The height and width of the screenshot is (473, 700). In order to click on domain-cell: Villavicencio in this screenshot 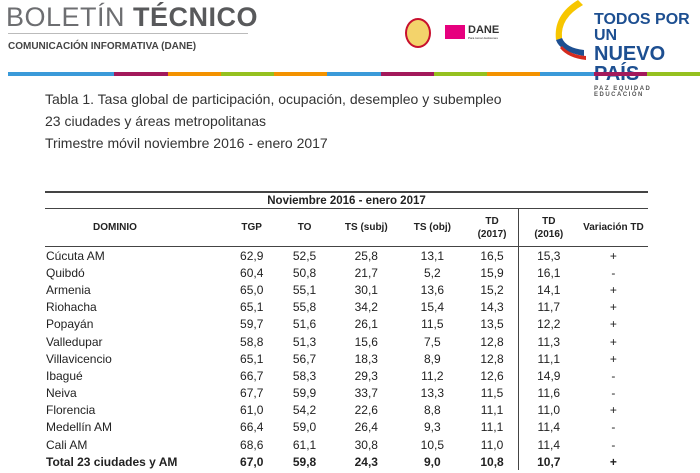, I will do `click(79, 358)`.